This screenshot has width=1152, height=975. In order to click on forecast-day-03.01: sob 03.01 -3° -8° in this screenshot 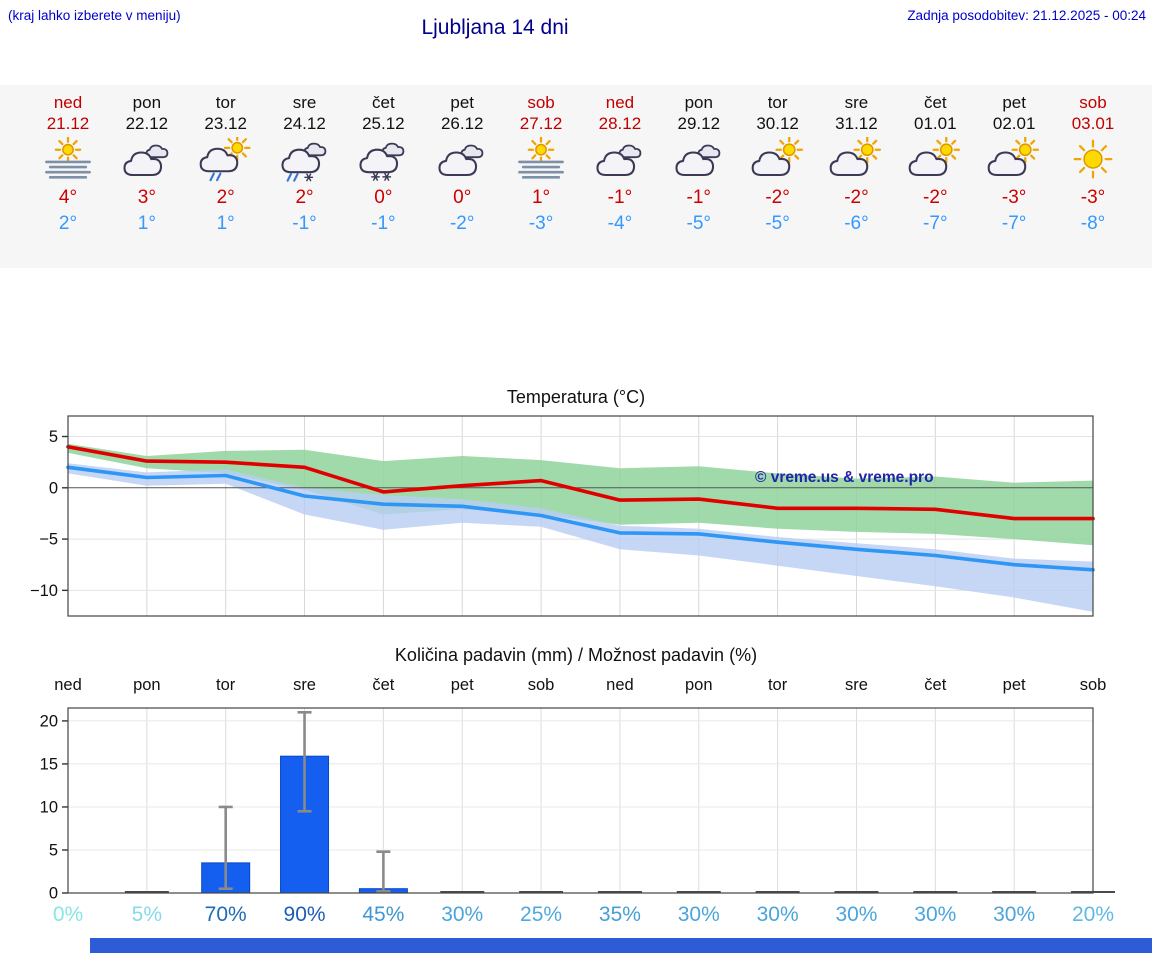, I will do `click(1093, 164)`.